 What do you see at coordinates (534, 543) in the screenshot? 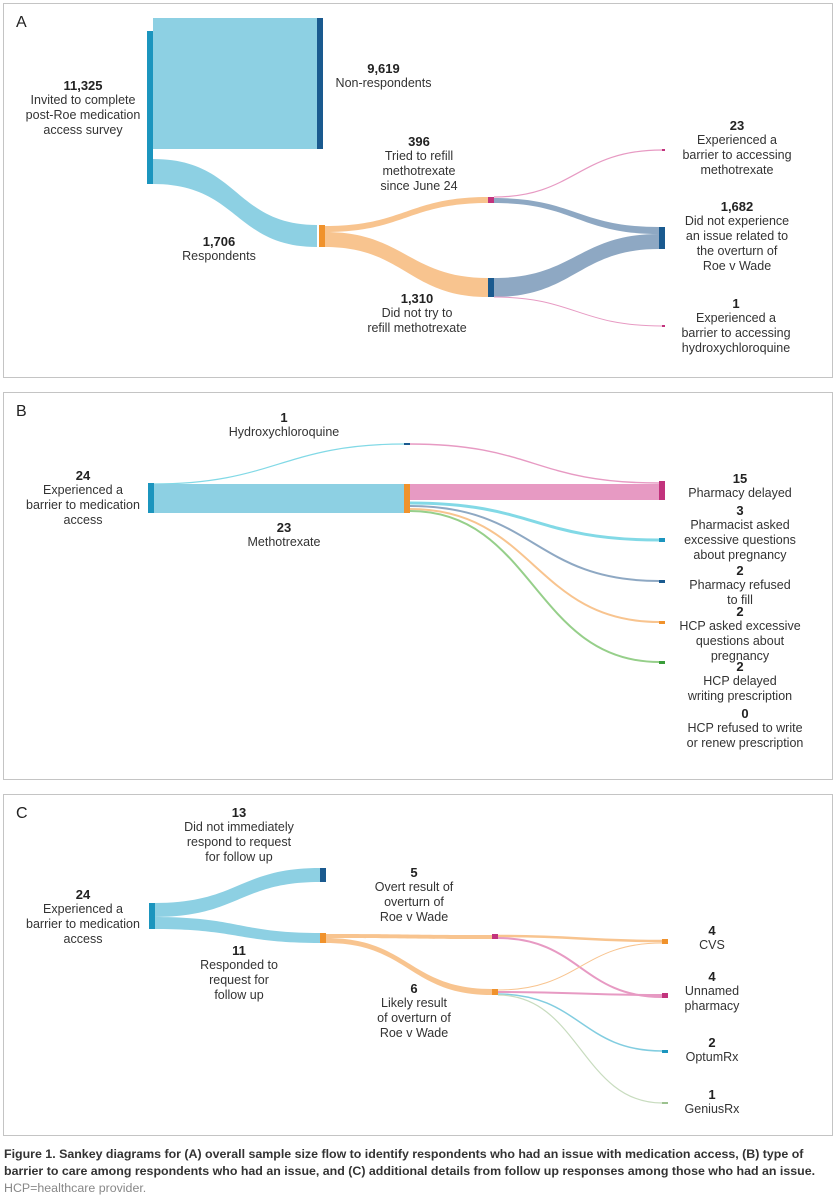
I see `link-mtx-to-pharmacy-refused` at bounding box center [534, 543].